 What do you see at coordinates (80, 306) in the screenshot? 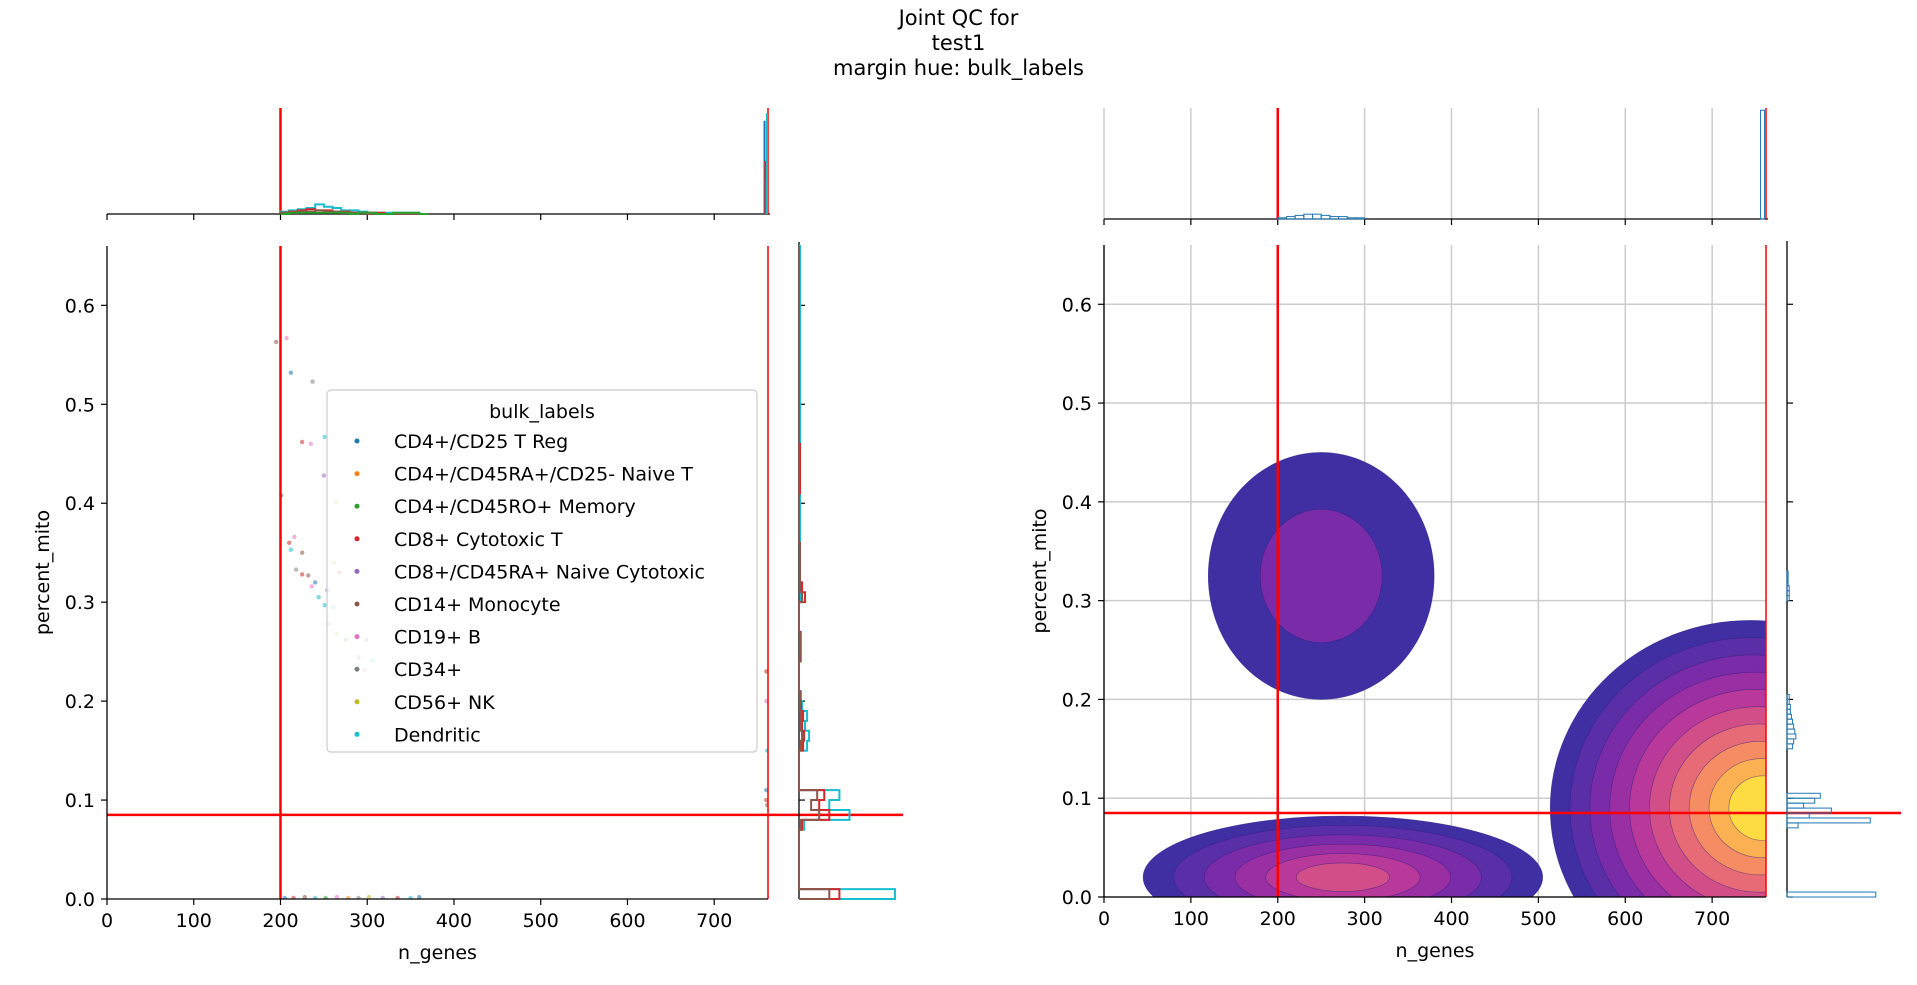
I see `y-tick-label: 0.6` at bounding box center [80, 306].